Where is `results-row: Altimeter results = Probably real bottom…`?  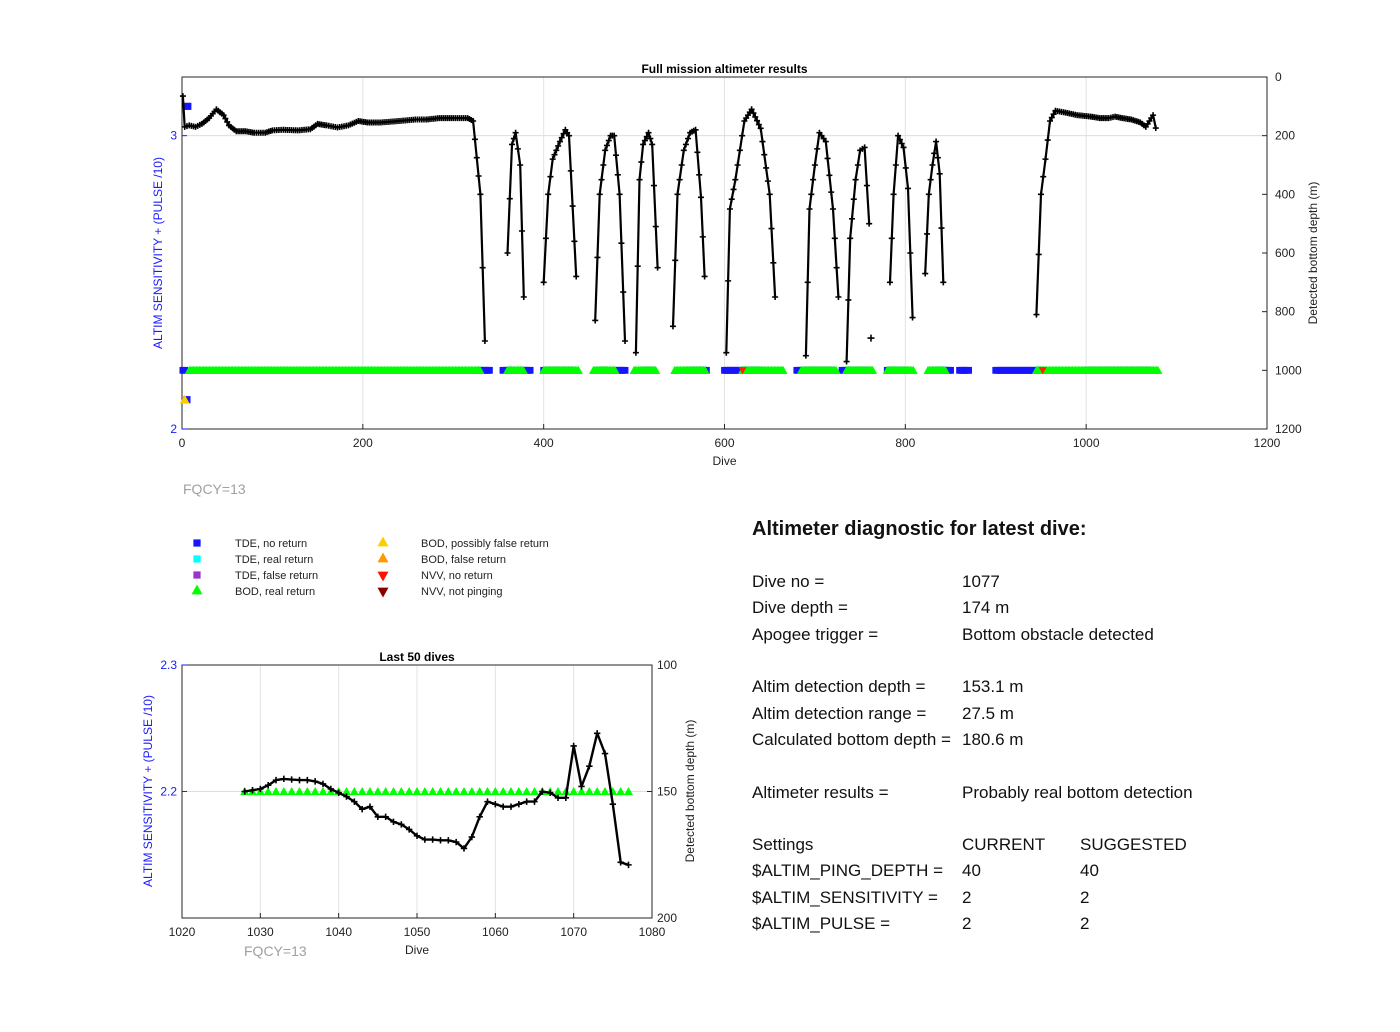 results-row: Altimeter results = Probably real bottom… is located at coordinates (1062, 792).